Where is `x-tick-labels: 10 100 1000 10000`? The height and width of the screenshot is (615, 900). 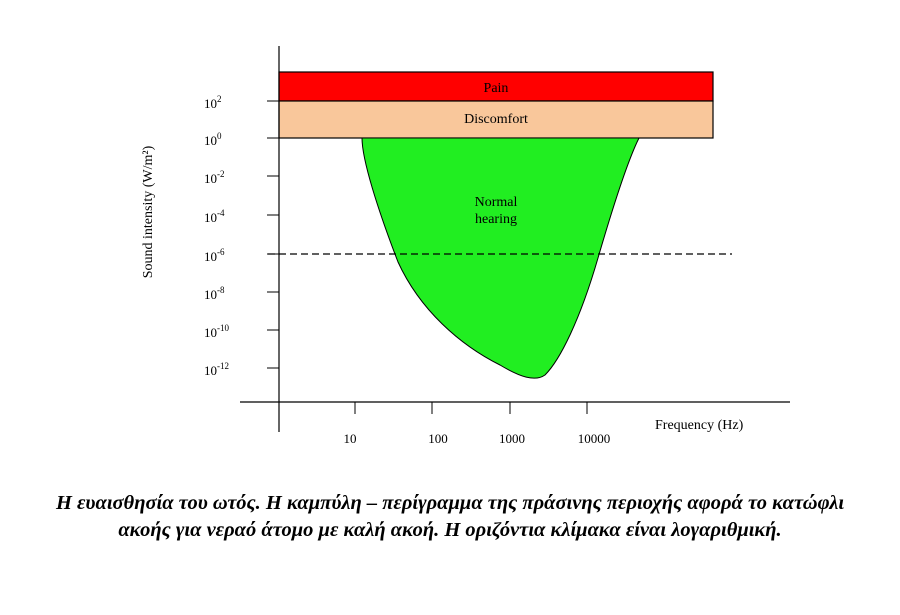
x-tick-labels: 10 100 1000 10000 is located at coordinates (477, 438).